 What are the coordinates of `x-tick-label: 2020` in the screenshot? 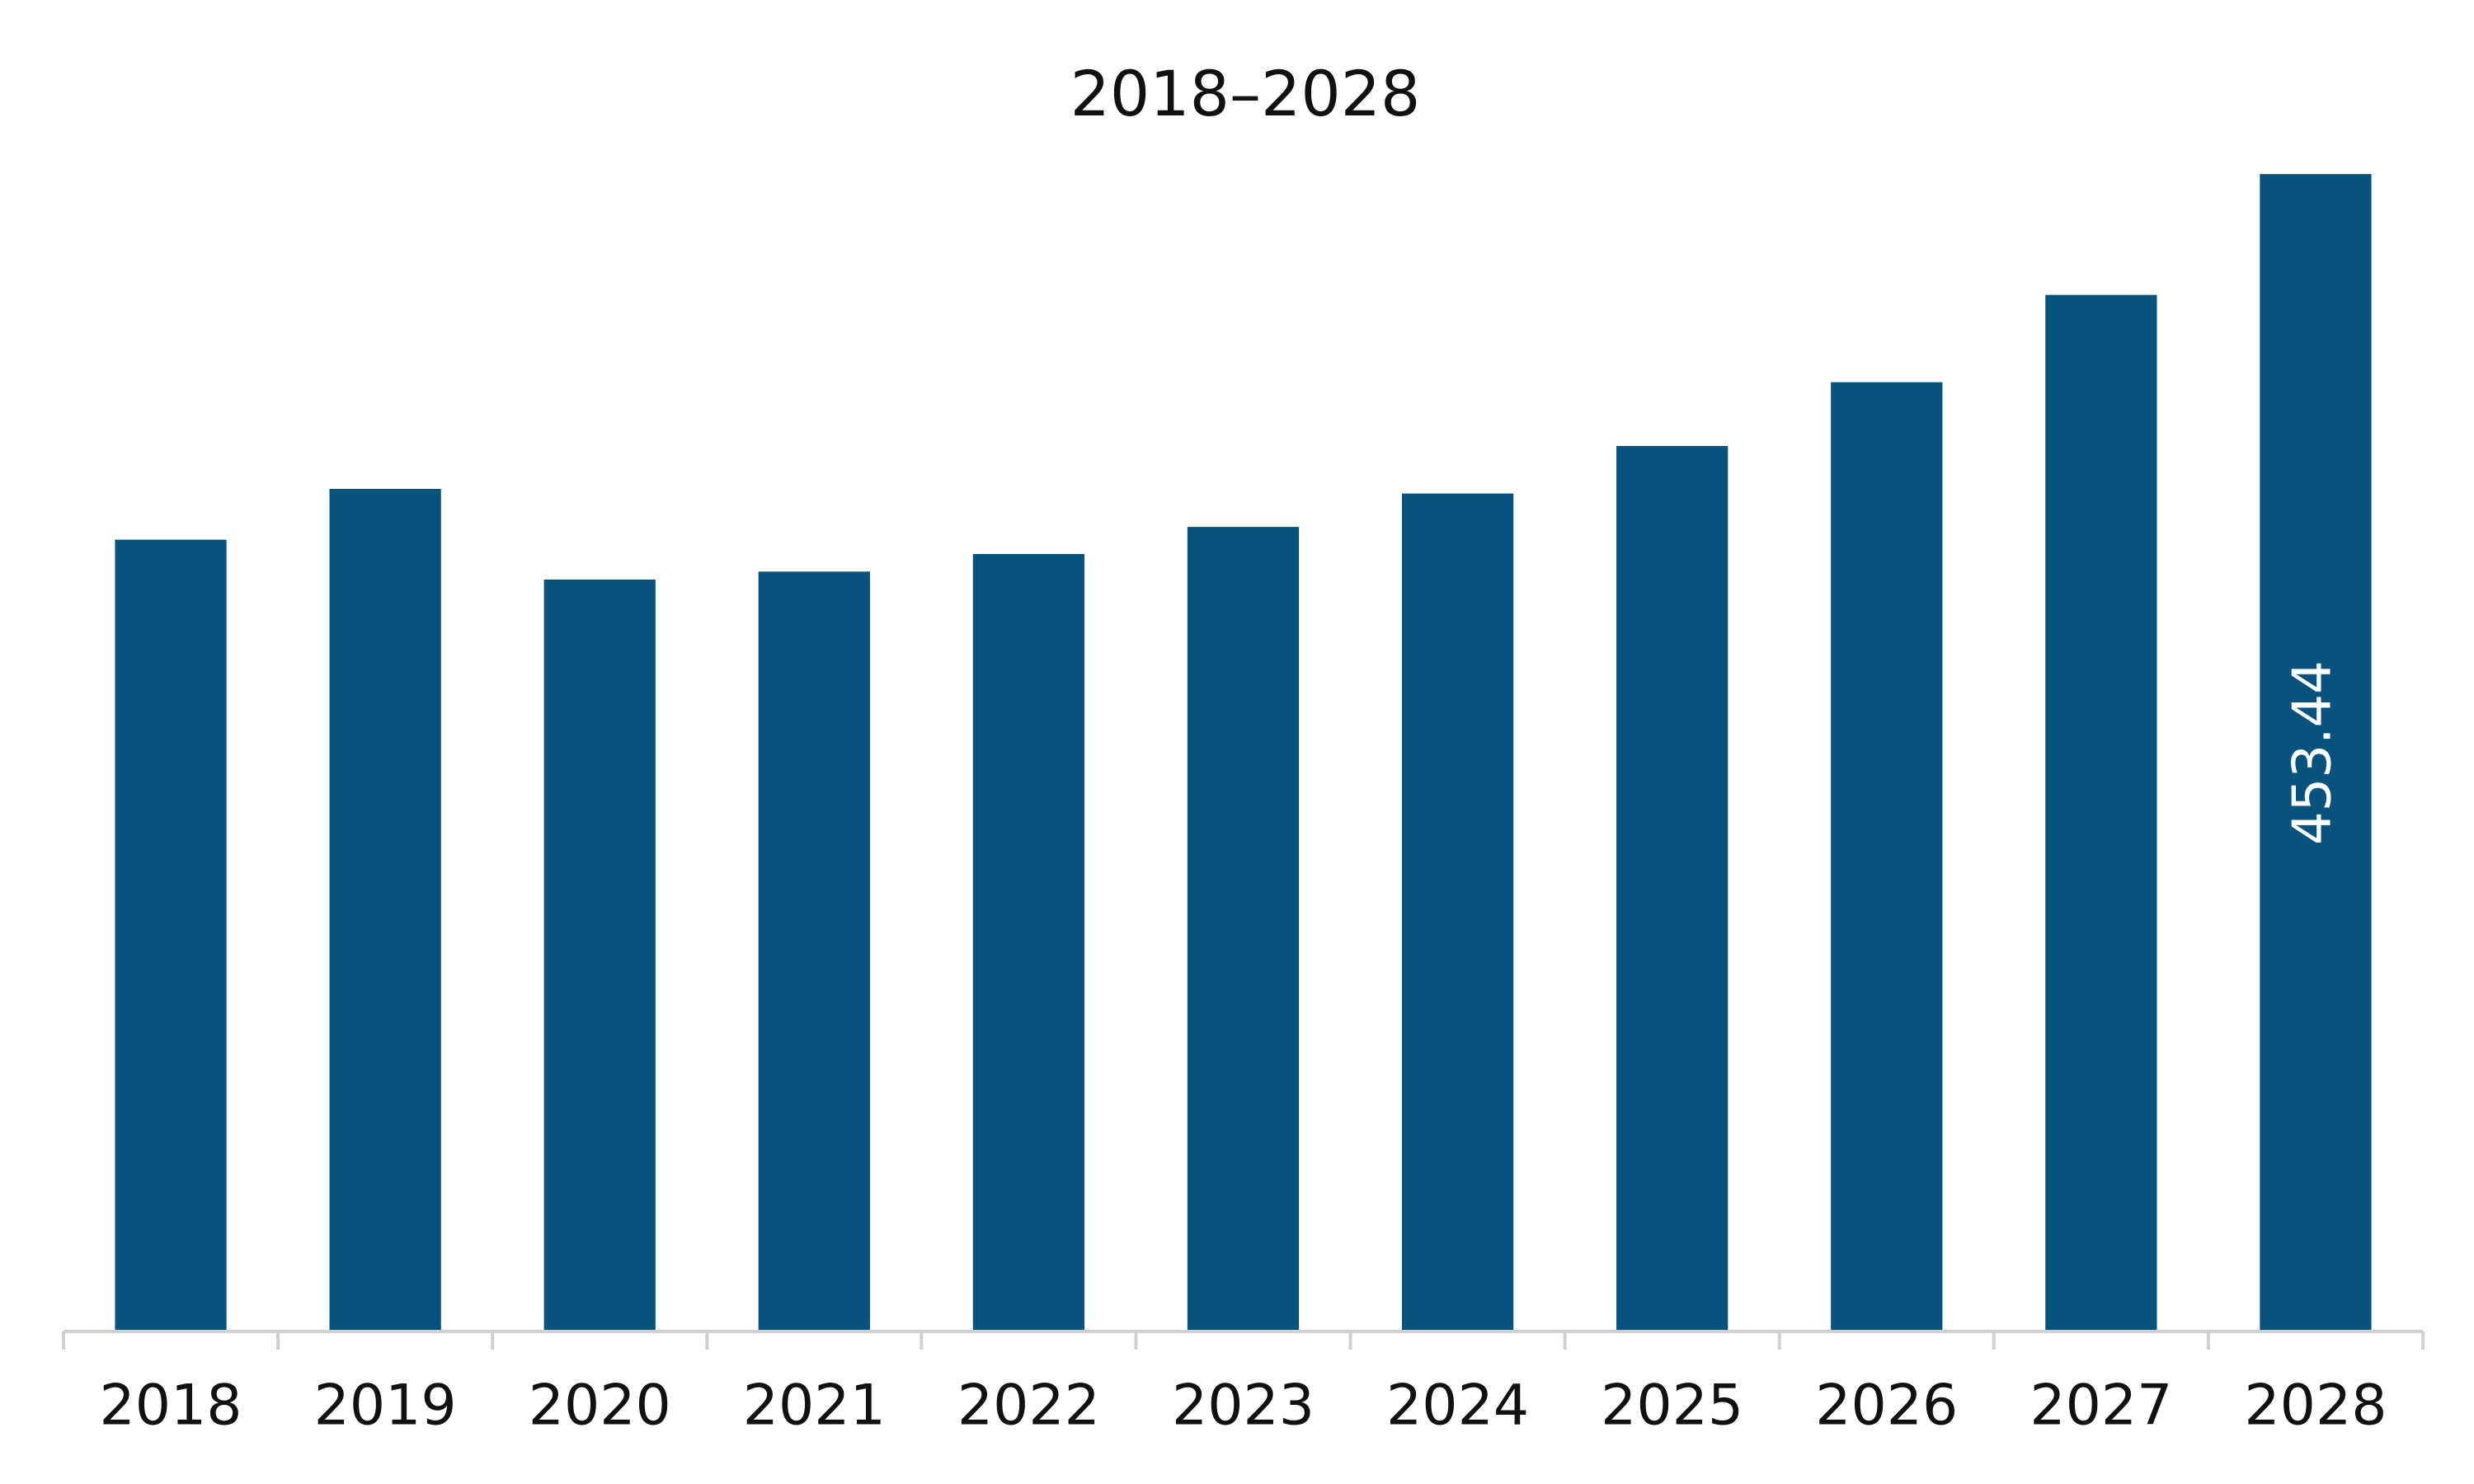 It's located at (600, 1406).